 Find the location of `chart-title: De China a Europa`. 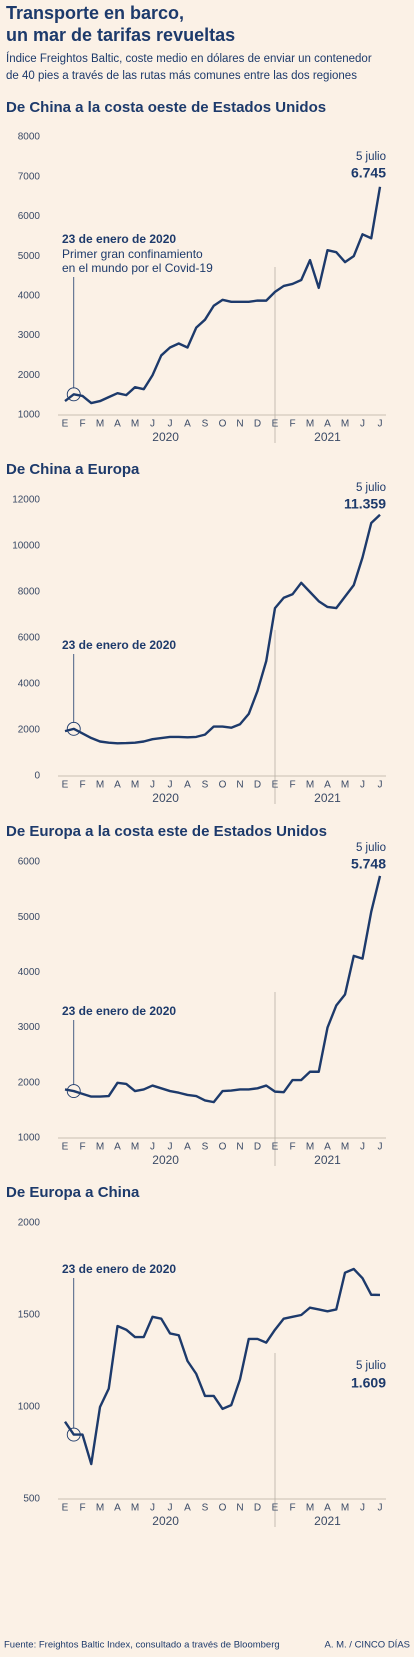

chart-title: De China a Europa is located at coordinates (73, 469).